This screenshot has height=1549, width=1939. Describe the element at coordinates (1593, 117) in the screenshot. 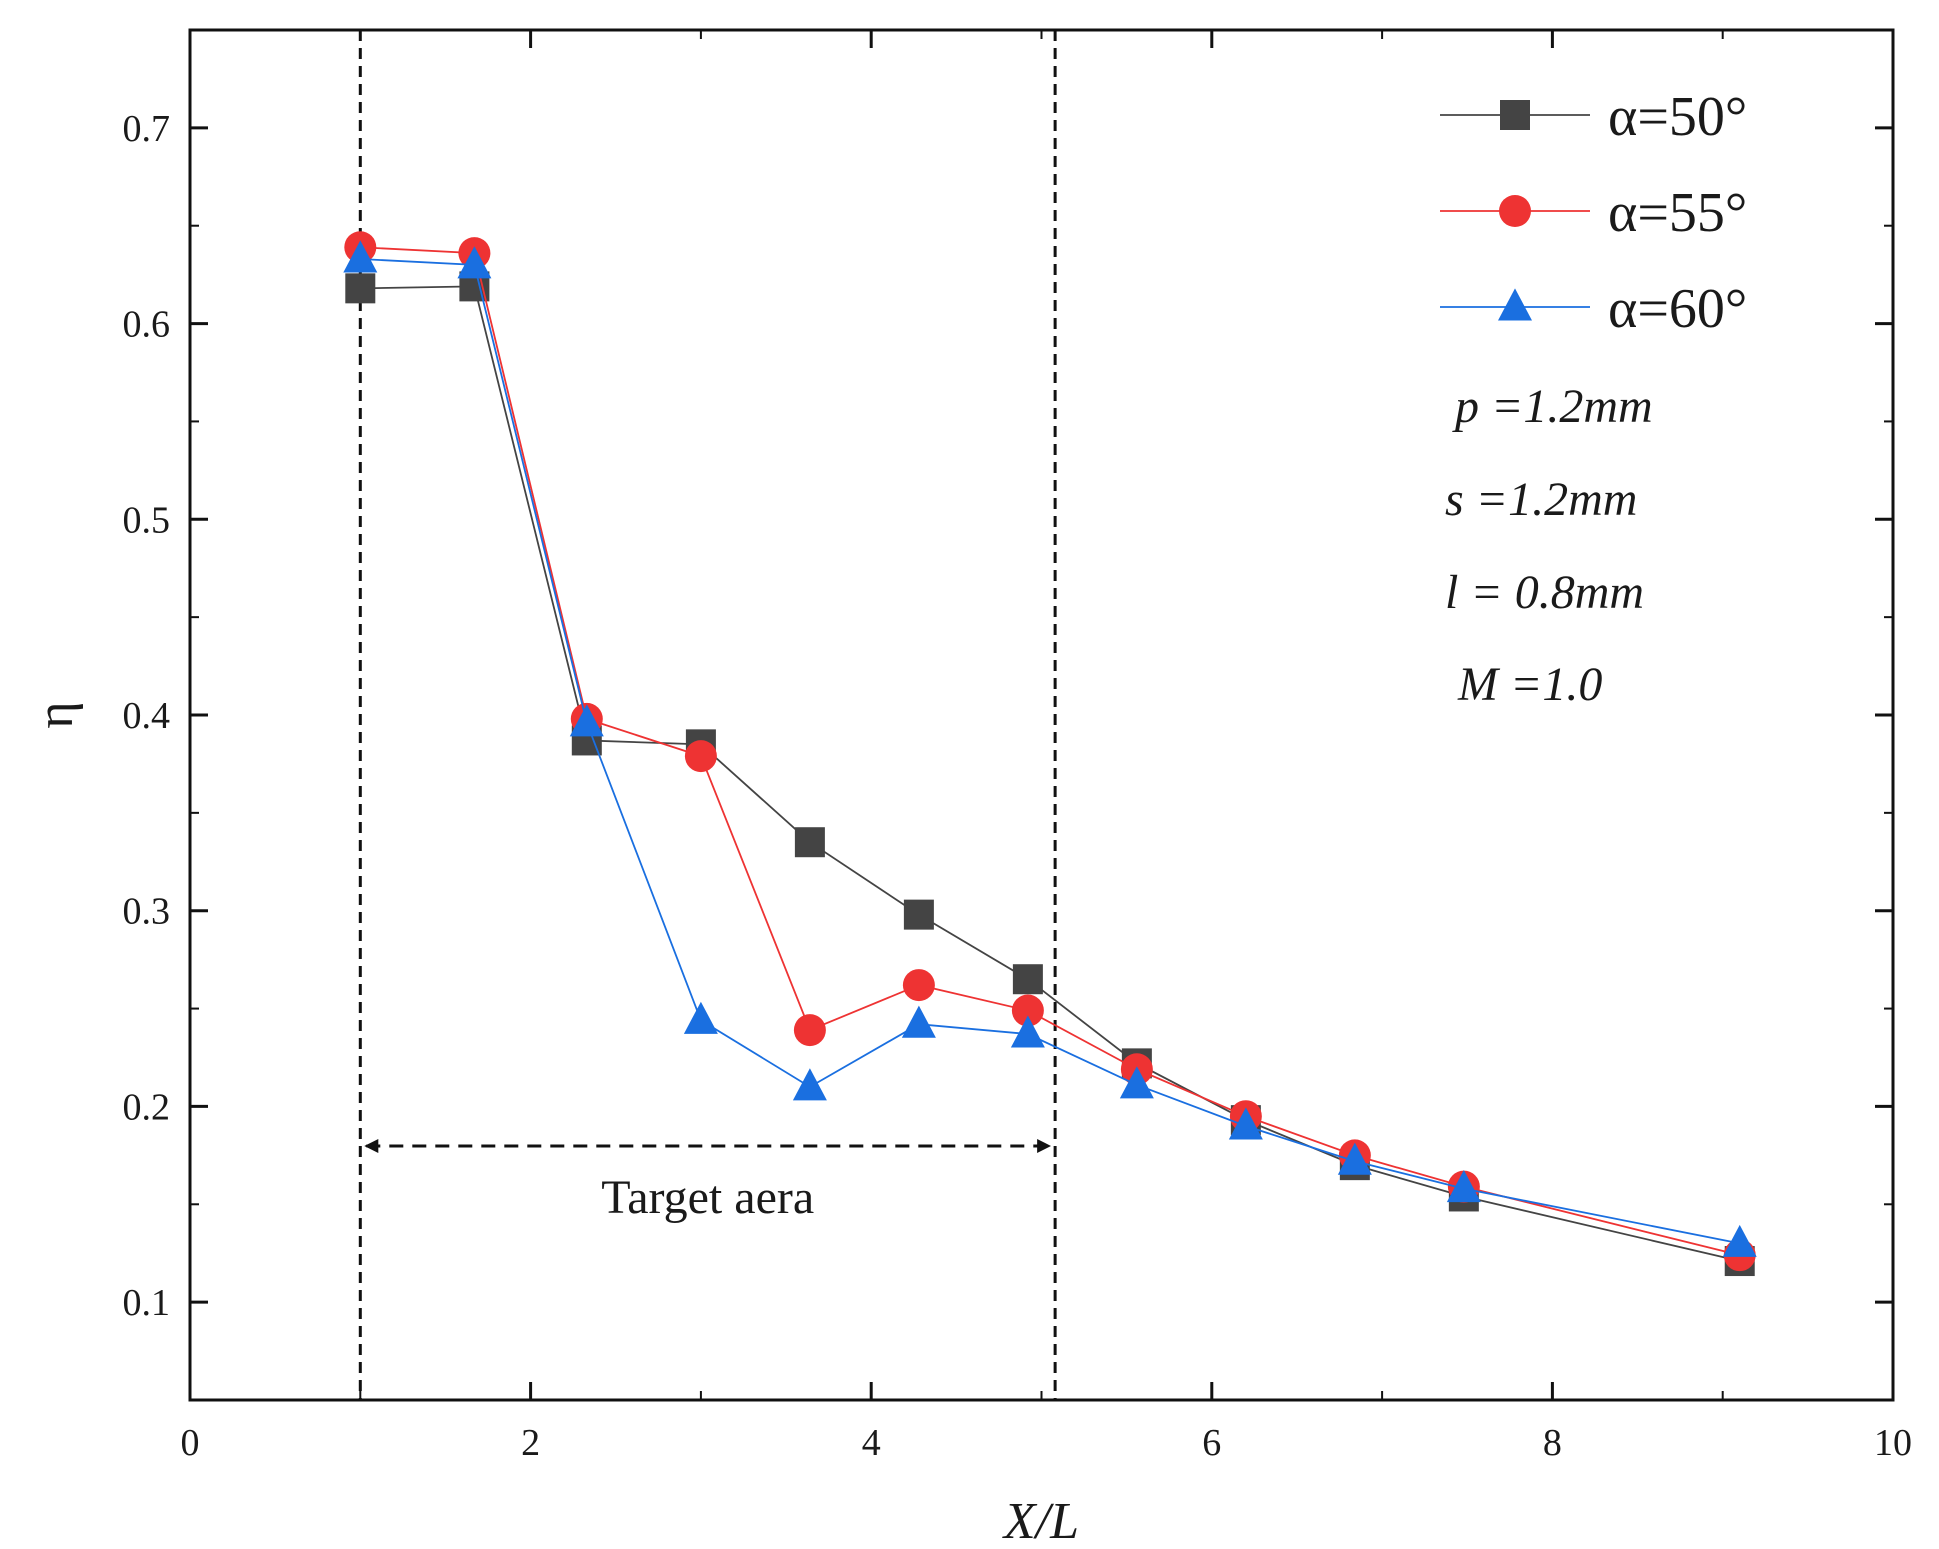

I see `legend-item: α=50°` at that location.